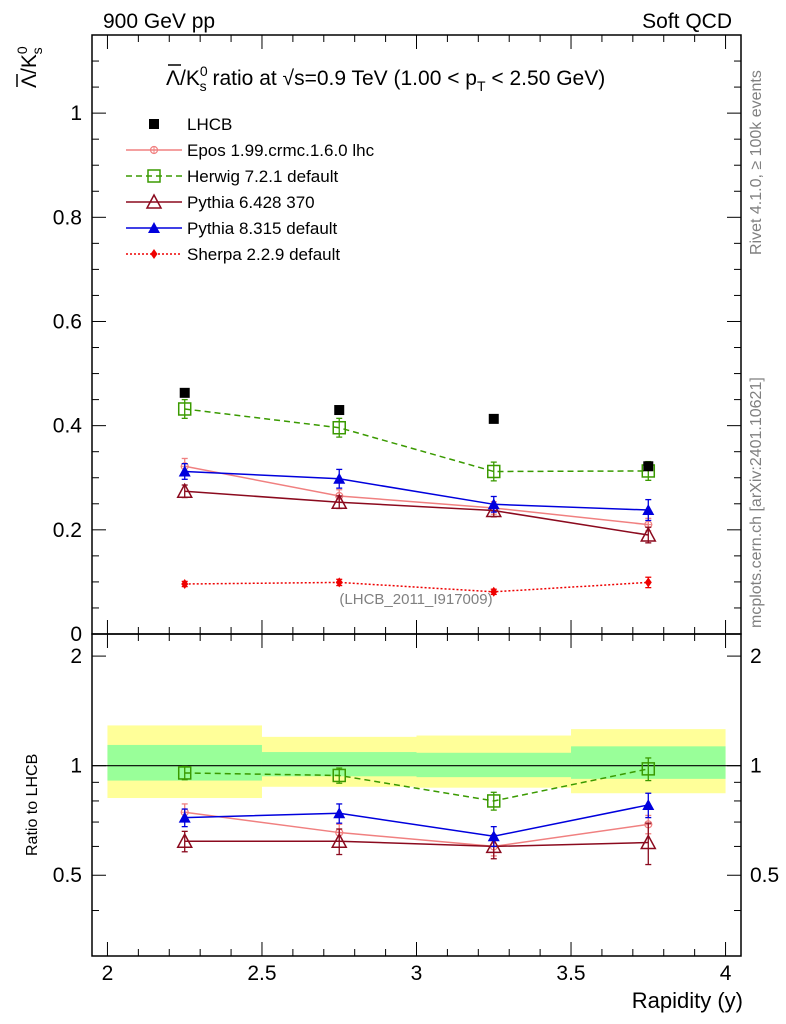 The height and width of the screenshot is (1024, 786). Describe the element at coordinates (68, 426) in the screenshot. I see `y-tick-label: 0.4` at that location.